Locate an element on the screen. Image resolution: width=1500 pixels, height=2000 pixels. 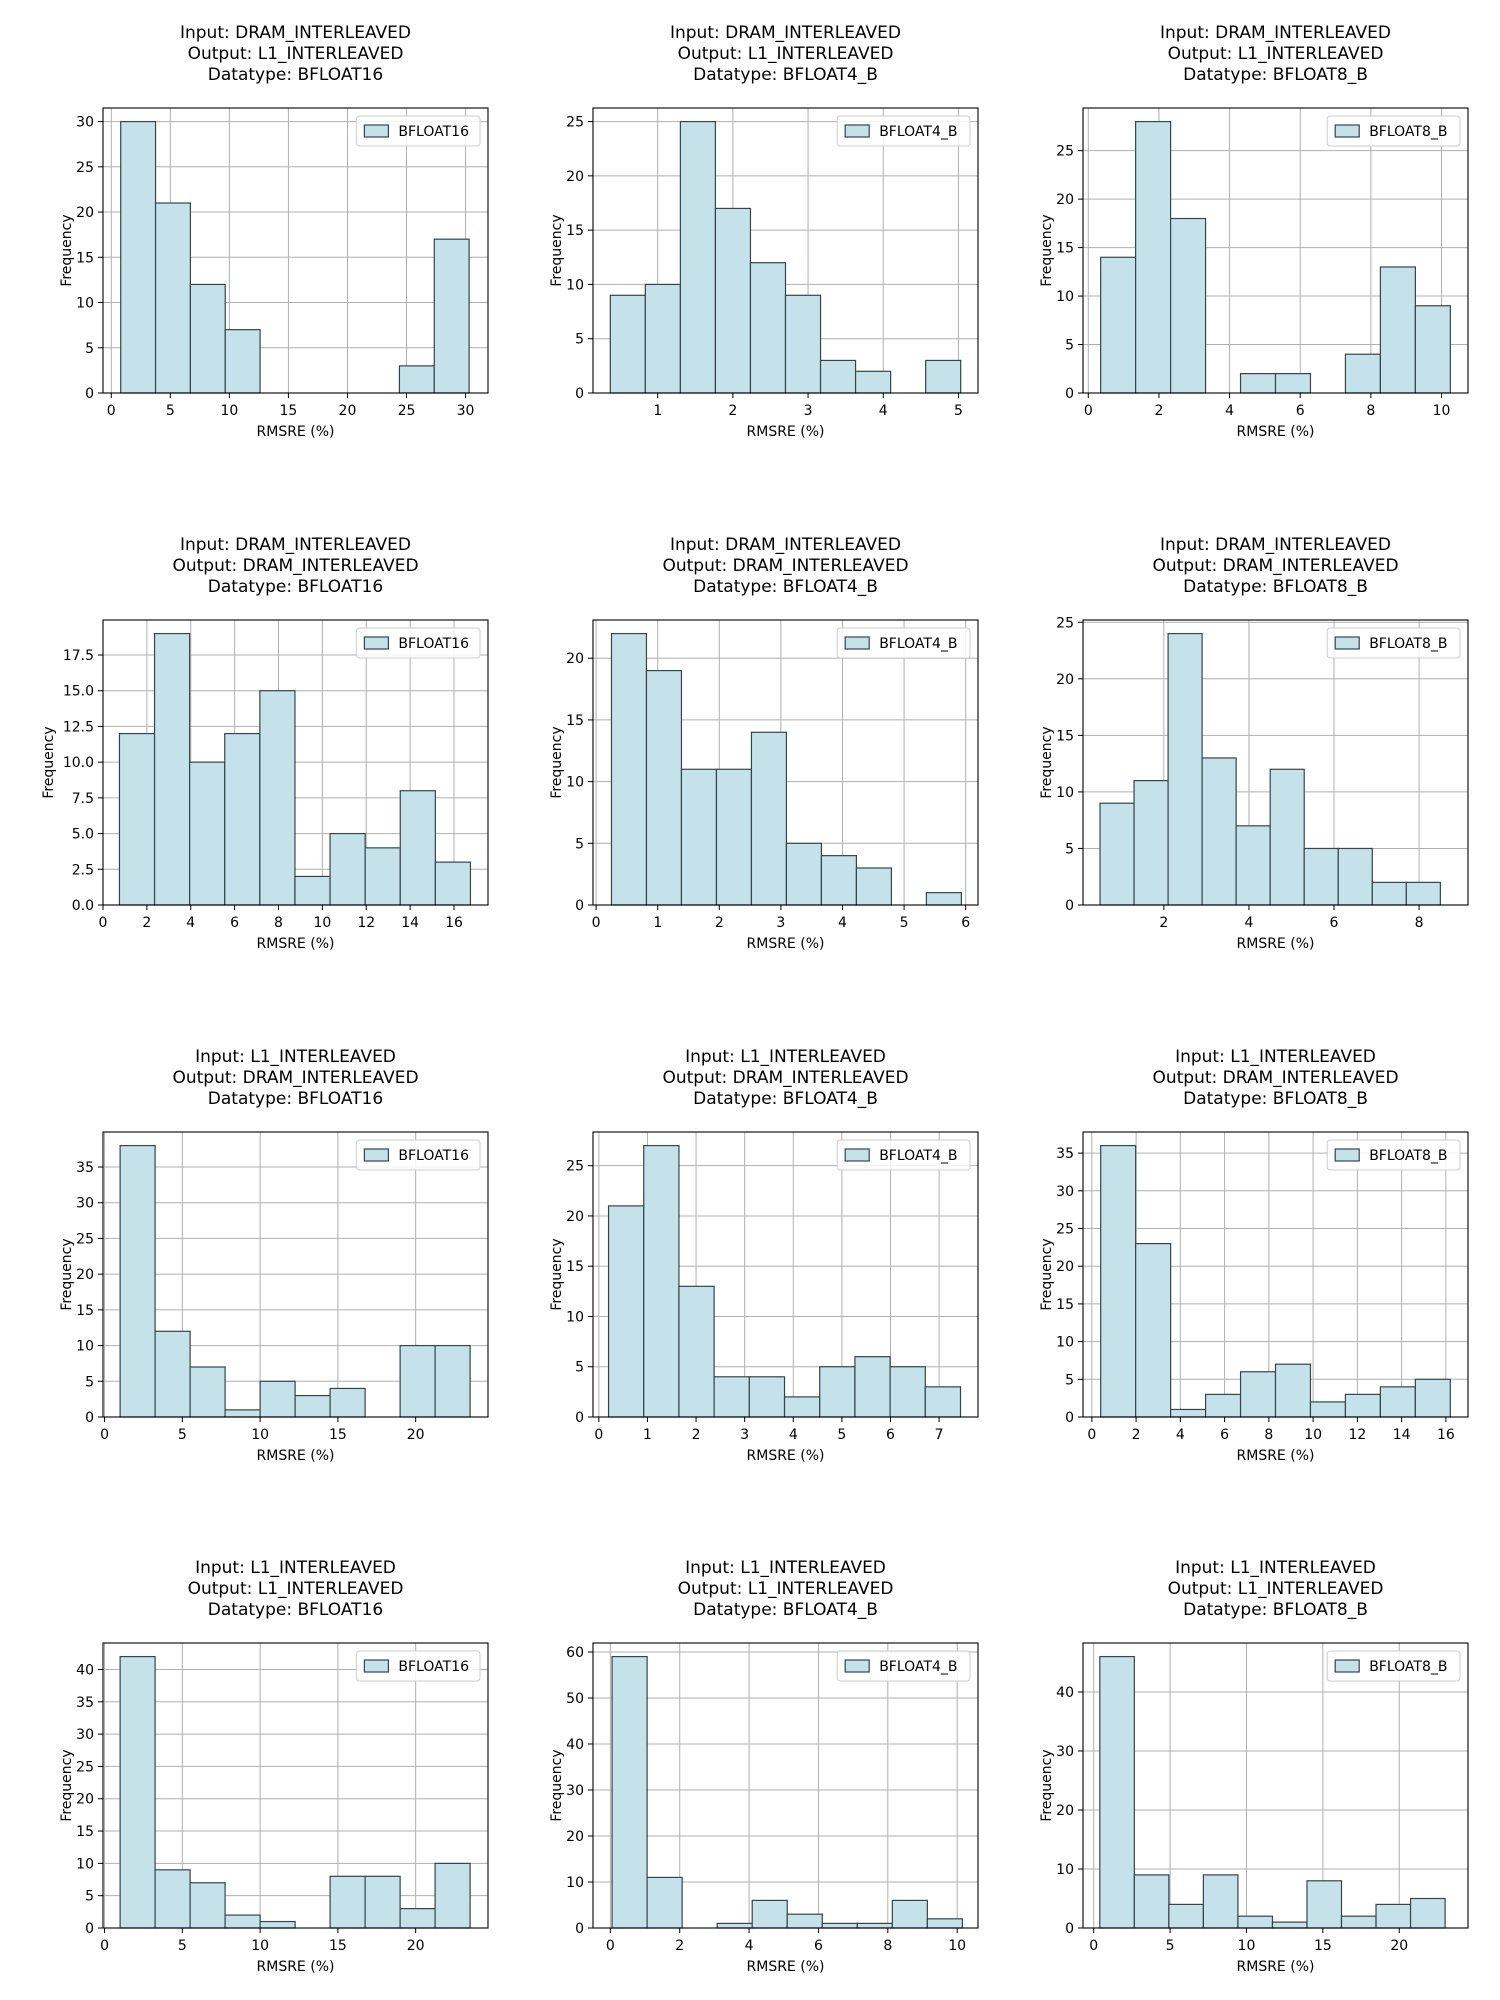
subplot-title-line: Input: DRAM_INTERLEAVED is located at coordinates (295, 545).